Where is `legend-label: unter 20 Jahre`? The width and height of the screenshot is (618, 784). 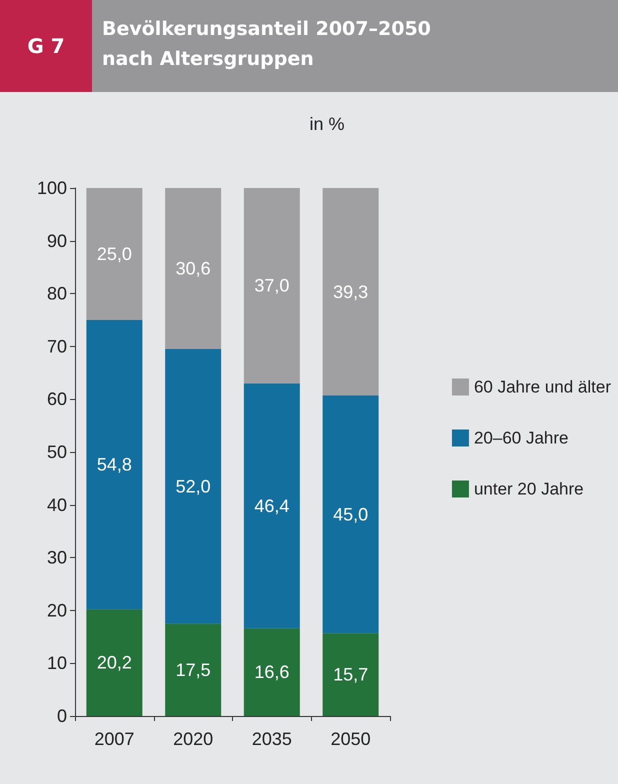 legend-label: unter 20 Jahre is located at coordinates (529, 489).